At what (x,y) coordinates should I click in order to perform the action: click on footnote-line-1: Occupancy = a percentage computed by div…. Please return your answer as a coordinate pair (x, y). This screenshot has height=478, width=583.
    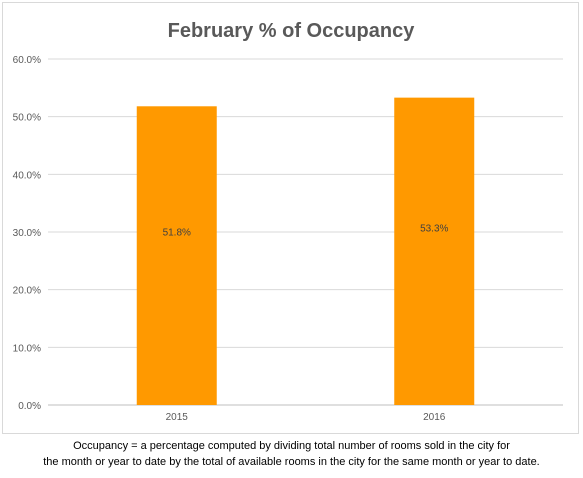
    Looking at the image, I should click on (291, 446).